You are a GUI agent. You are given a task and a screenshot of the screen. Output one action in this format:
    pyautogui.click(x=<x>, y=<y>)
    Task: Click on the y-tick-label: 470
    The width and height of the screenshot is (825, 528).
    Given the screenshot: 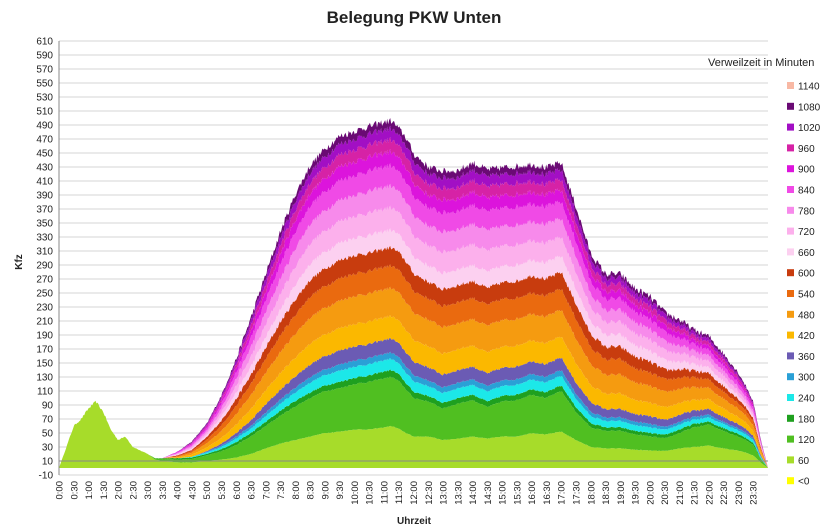 What is the action you would take?
    pyautogui.click(x=44, y=140)
    